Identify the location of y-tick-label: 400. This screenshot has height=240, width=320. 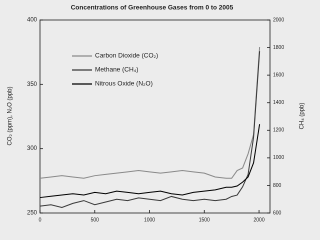
(32, 21).